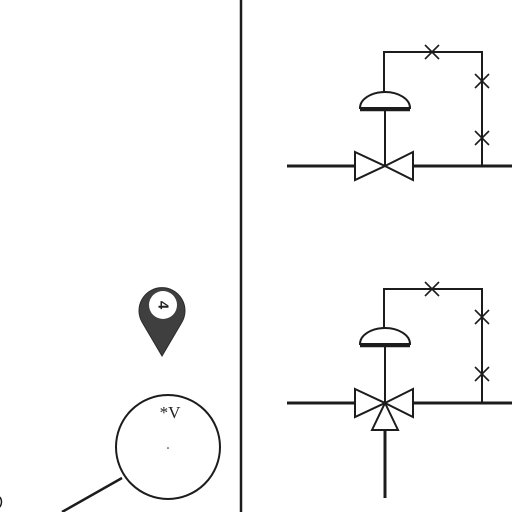 The image size is (512, 512). I want to click on three-way-valve-right, so click(398, 403).